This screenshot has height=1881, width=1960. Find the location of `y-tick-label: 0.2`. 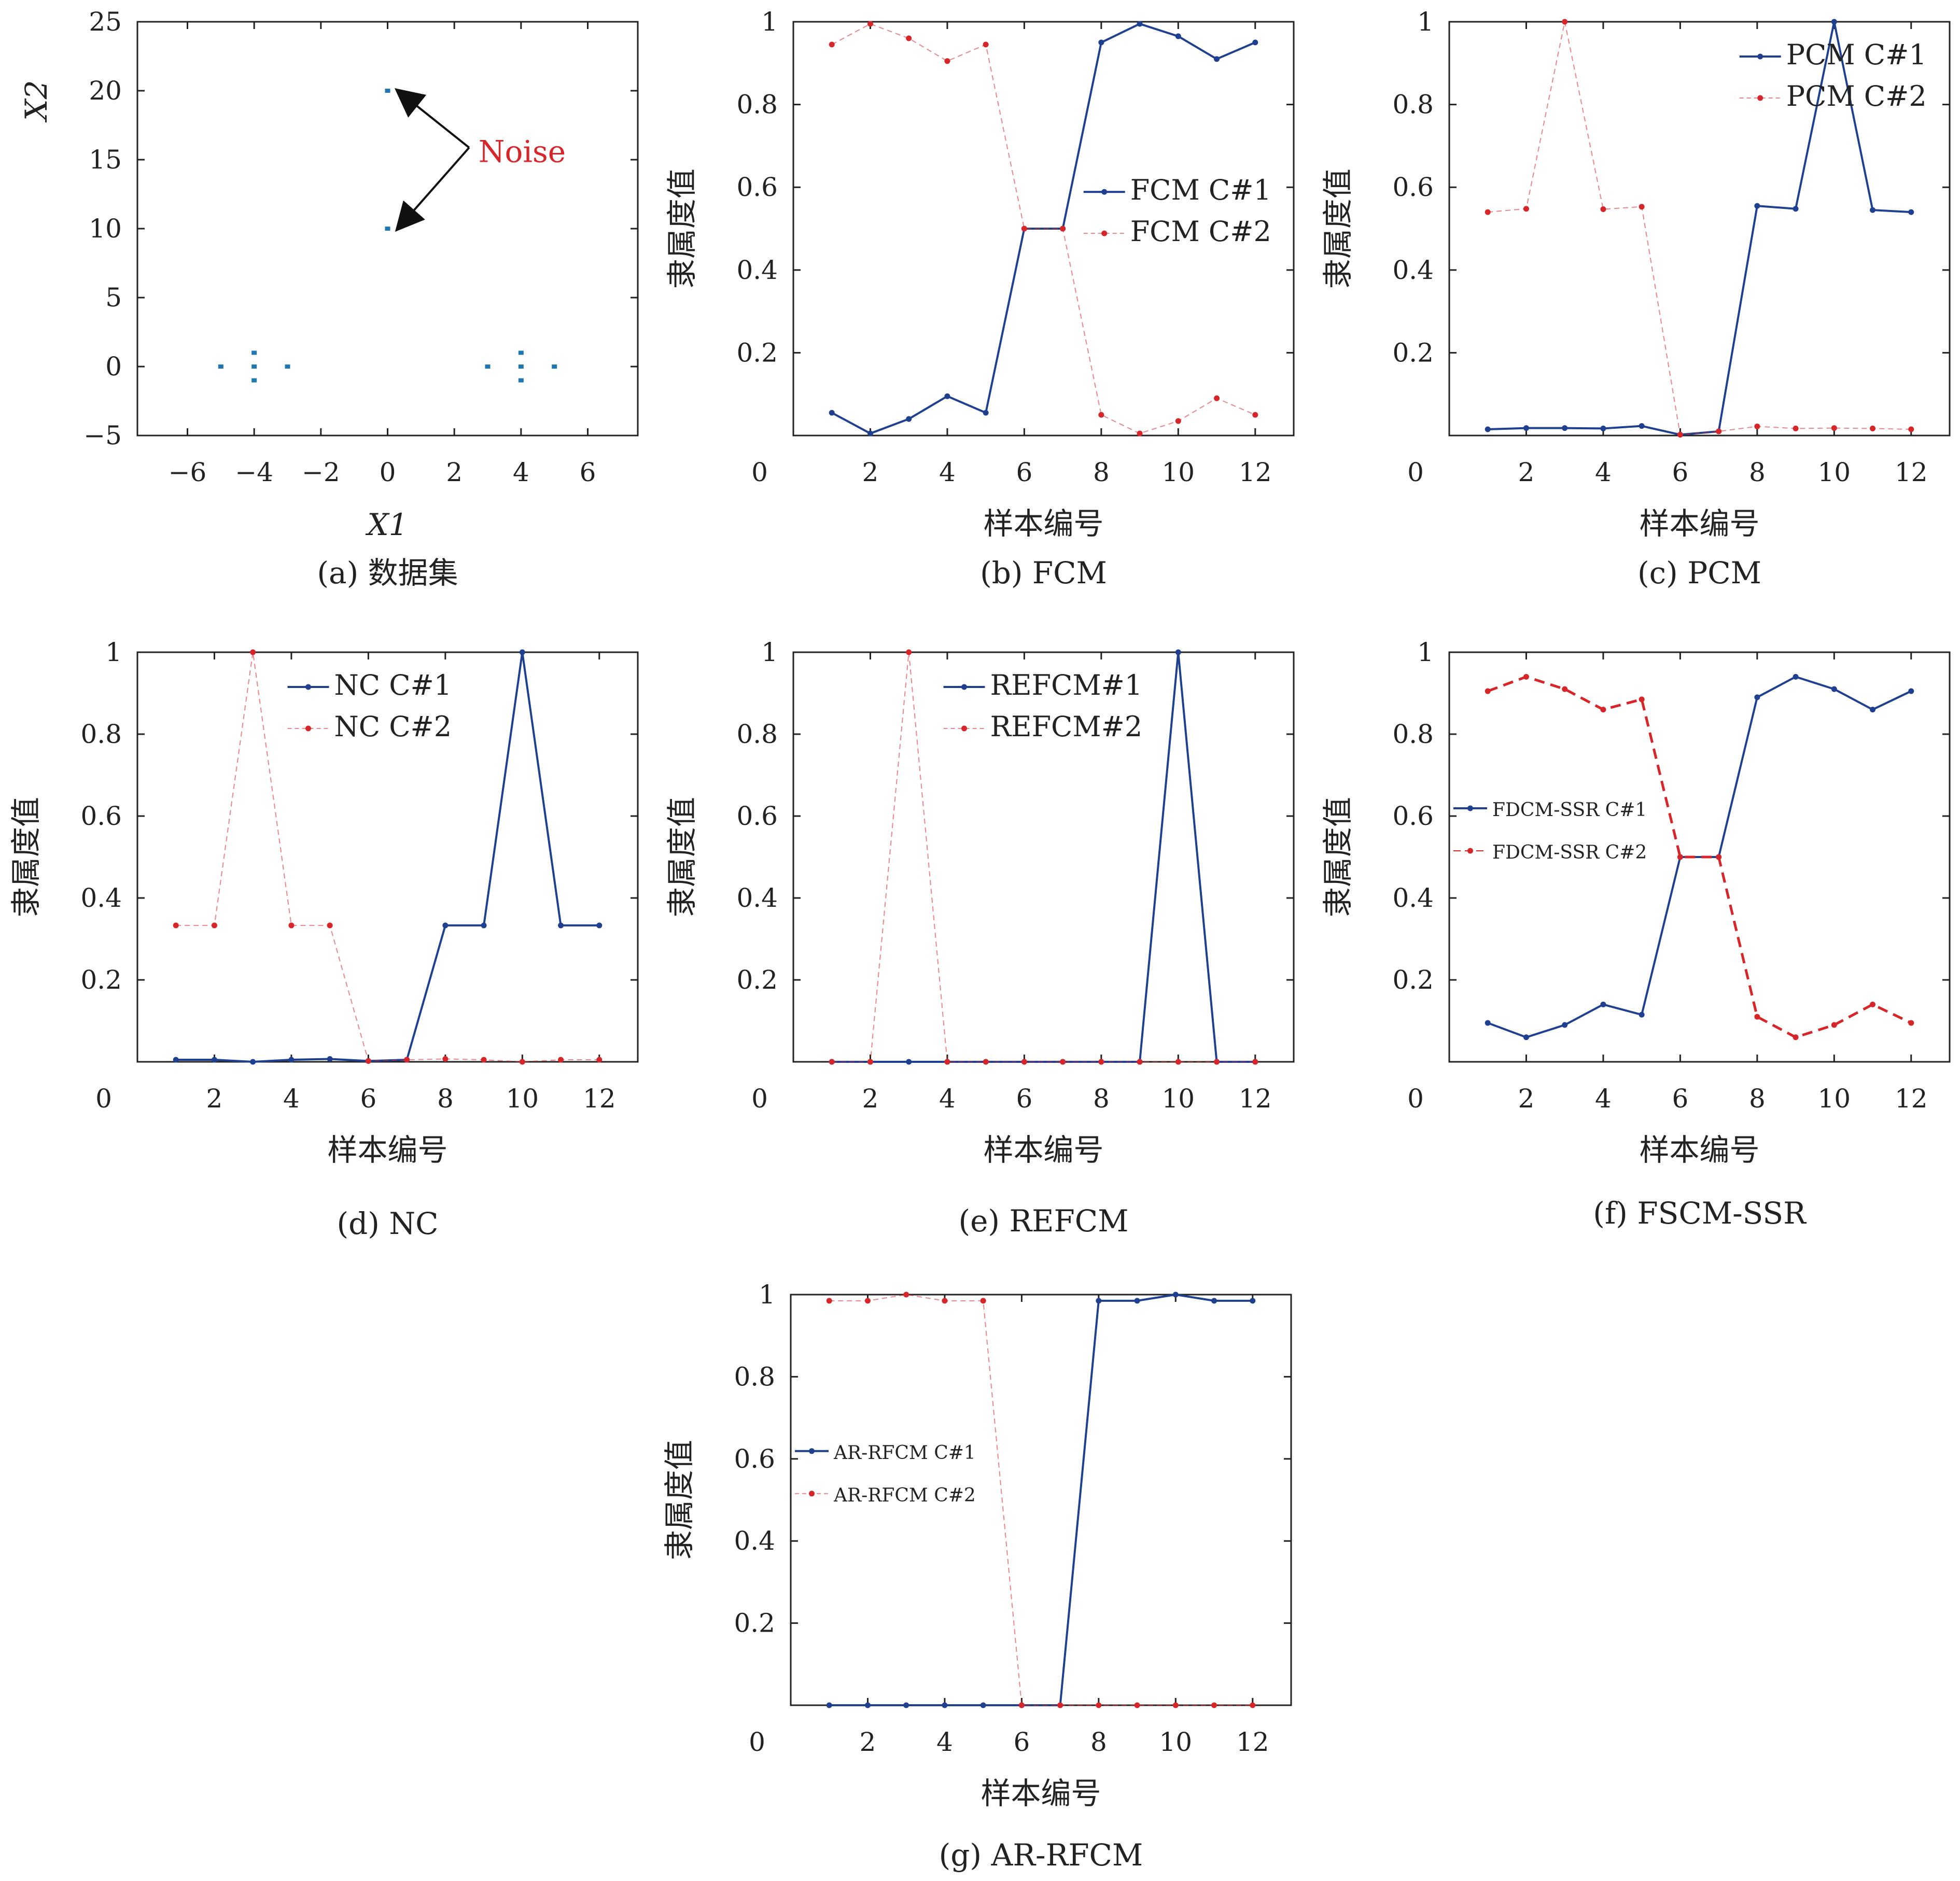

y-tick-label: 0.2 is located at coordinates (754, 1623).